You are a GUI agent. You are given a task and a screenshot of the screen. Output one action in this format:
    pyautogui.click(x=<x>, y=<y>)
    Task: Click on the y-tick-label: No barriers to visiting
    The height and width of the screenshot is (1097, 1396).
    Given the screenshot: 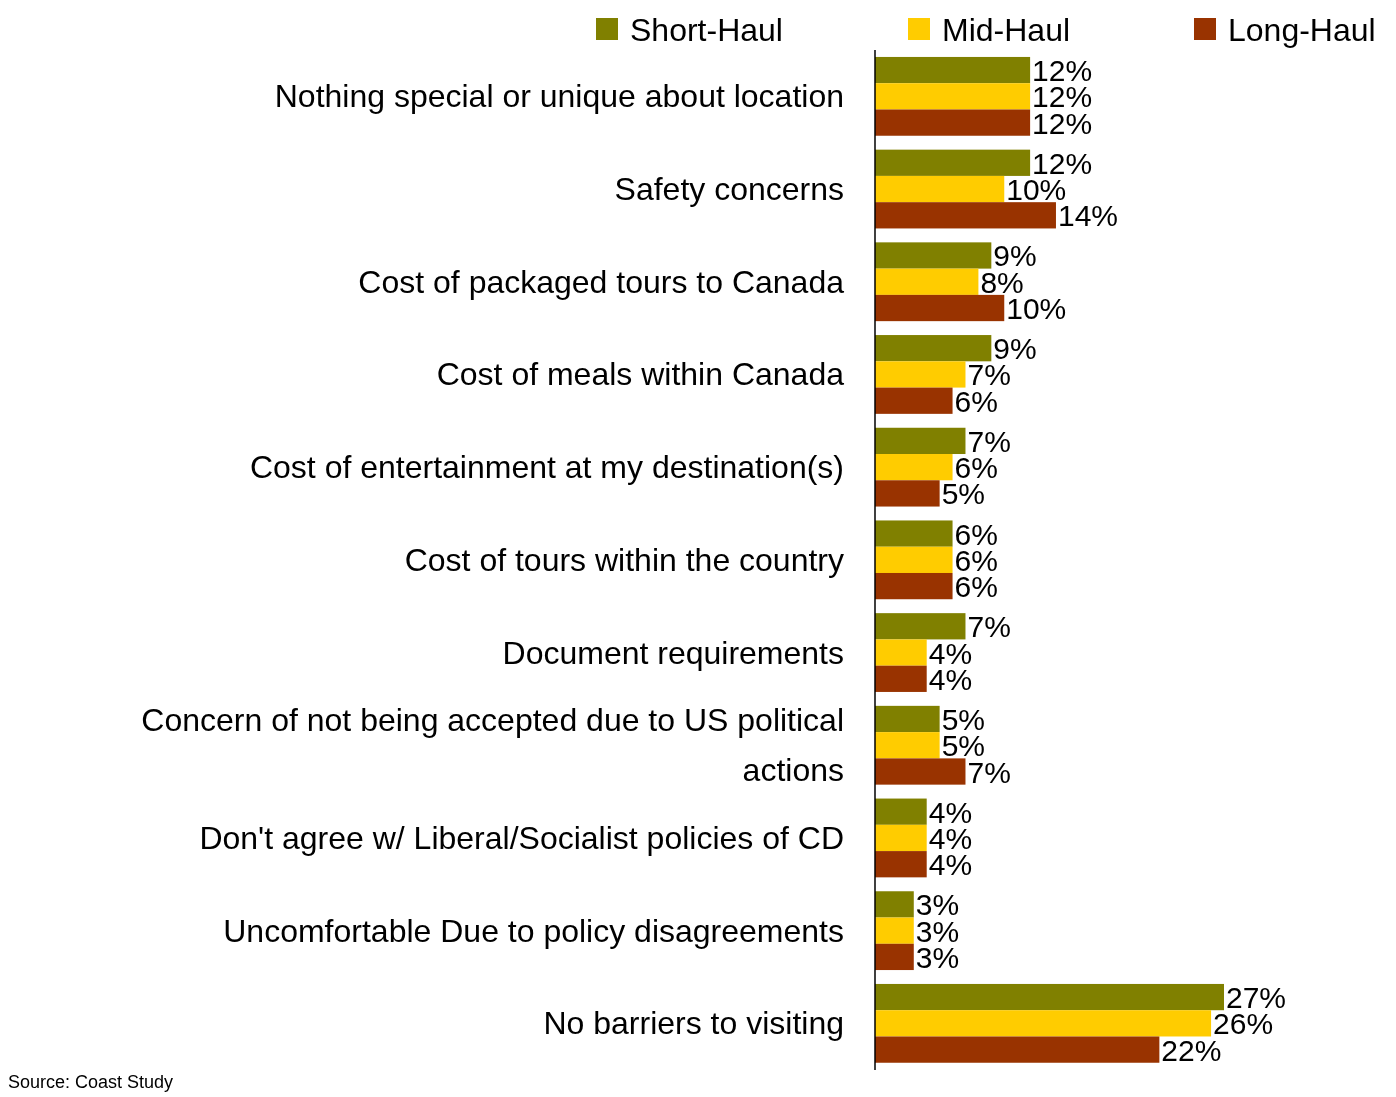 What is the action you would take?
    pyautogui.click(x=693, y=1023)
    